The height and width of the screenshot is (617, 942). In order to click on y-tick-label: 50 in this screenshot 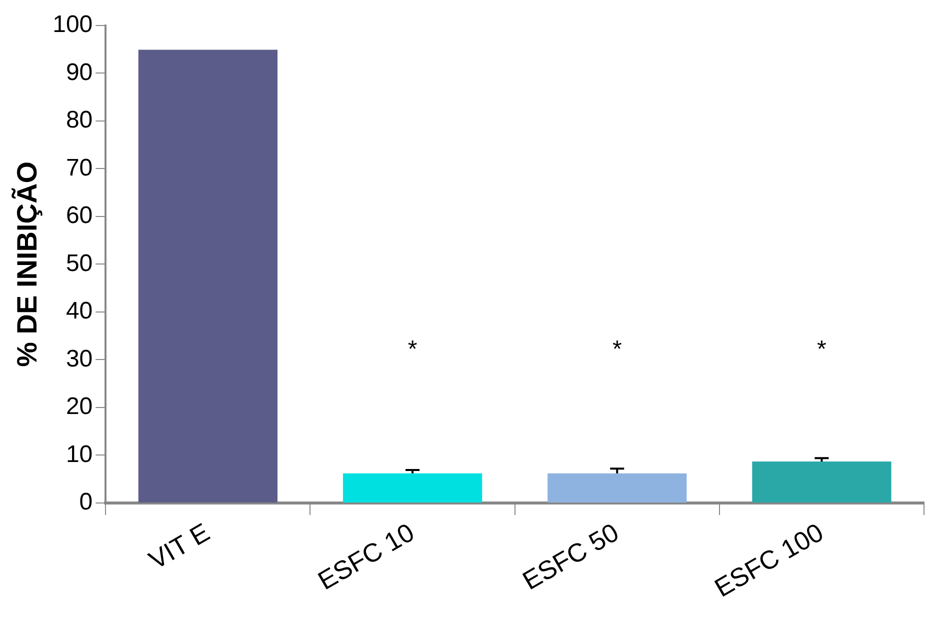, I will do `click(79, 263)`.